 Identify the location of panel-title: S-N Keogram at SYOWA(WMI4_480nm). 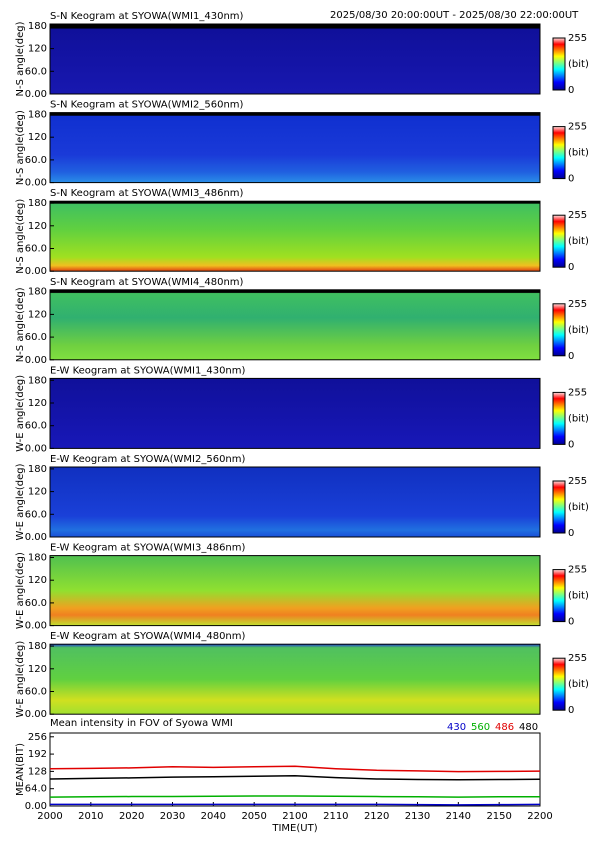
(147, 282).